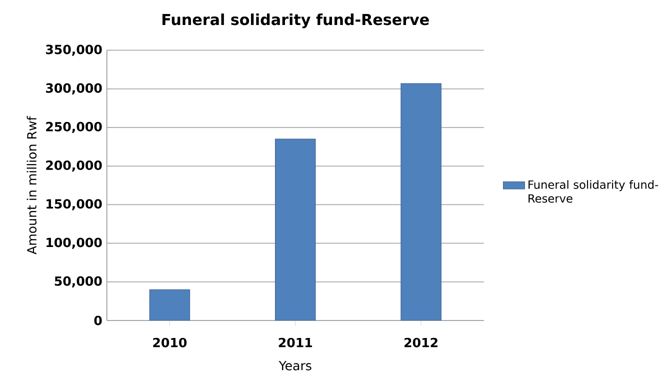 Image resolution: width=672 pixels, height=390 pixels. What do you see at coordinates (295, 343) in the screenshot?
I see `x-tick-label: 2011` at bounding box center [295, 343].